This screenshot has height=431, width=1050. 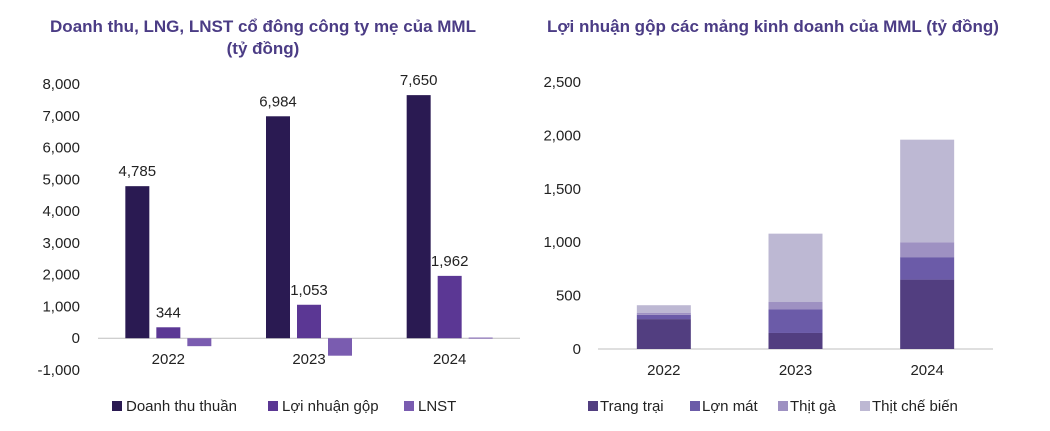 What do you see at coordinates (61, 211) in the screenshot?
I see `chart1-ytick-label: 4,000` at bounding box center [61, 211].